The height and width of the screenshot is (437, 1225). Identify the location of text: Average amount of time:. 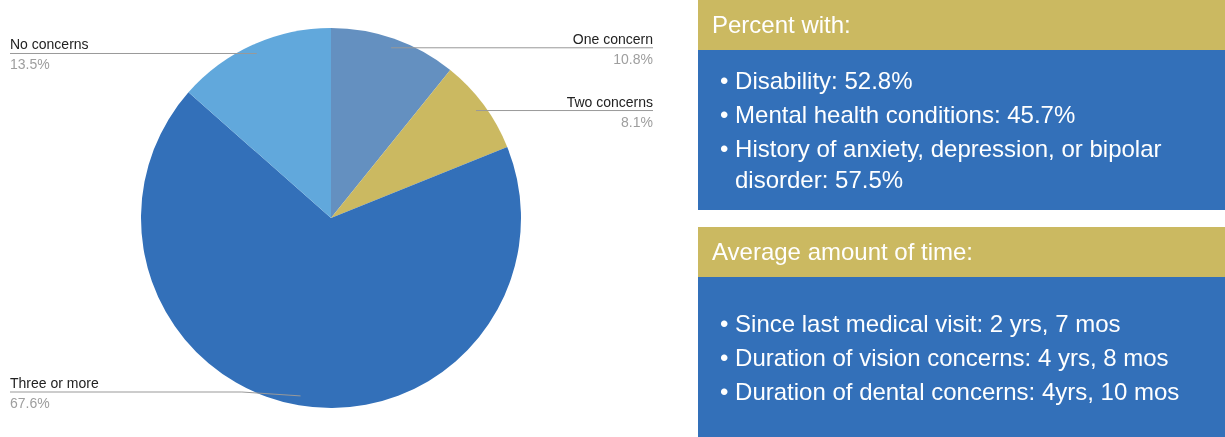
(961, 252).